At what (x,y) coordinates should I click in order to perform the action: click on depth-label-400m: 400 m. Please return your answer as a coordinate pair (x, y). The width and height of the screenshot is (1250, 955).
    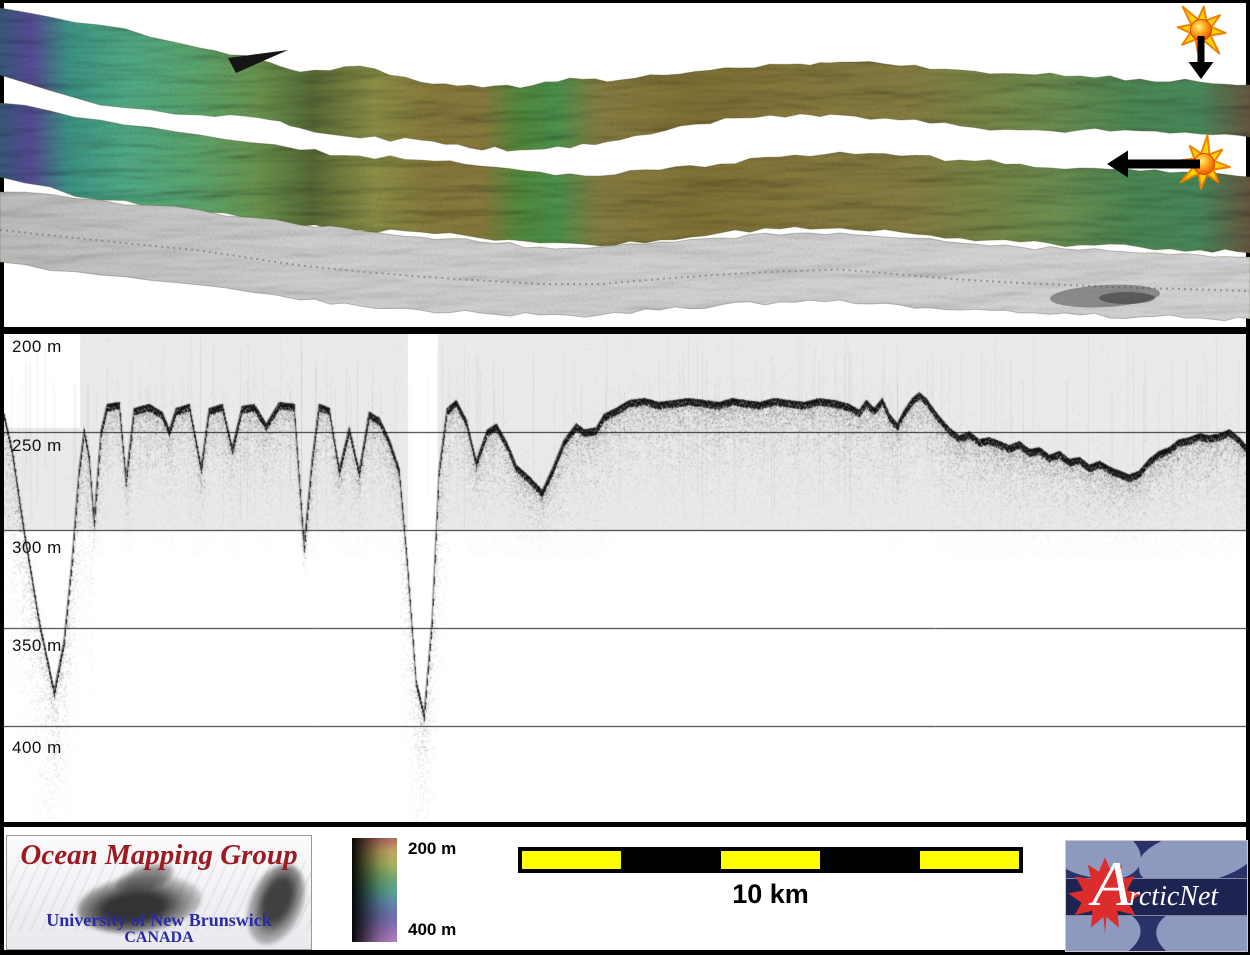
    Looking at the image, I should click on (37, 747).